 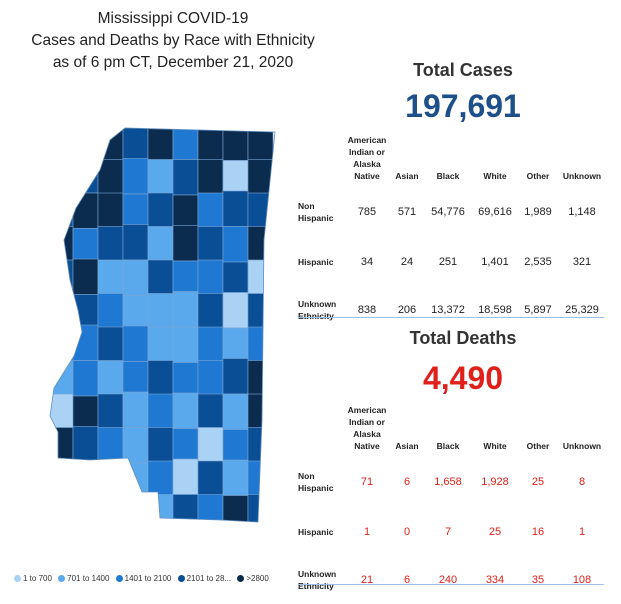 What do you see at coordinates (367, 310) in the screenshot?
I see `table-cell: 838` at bounding box center [367, 310].